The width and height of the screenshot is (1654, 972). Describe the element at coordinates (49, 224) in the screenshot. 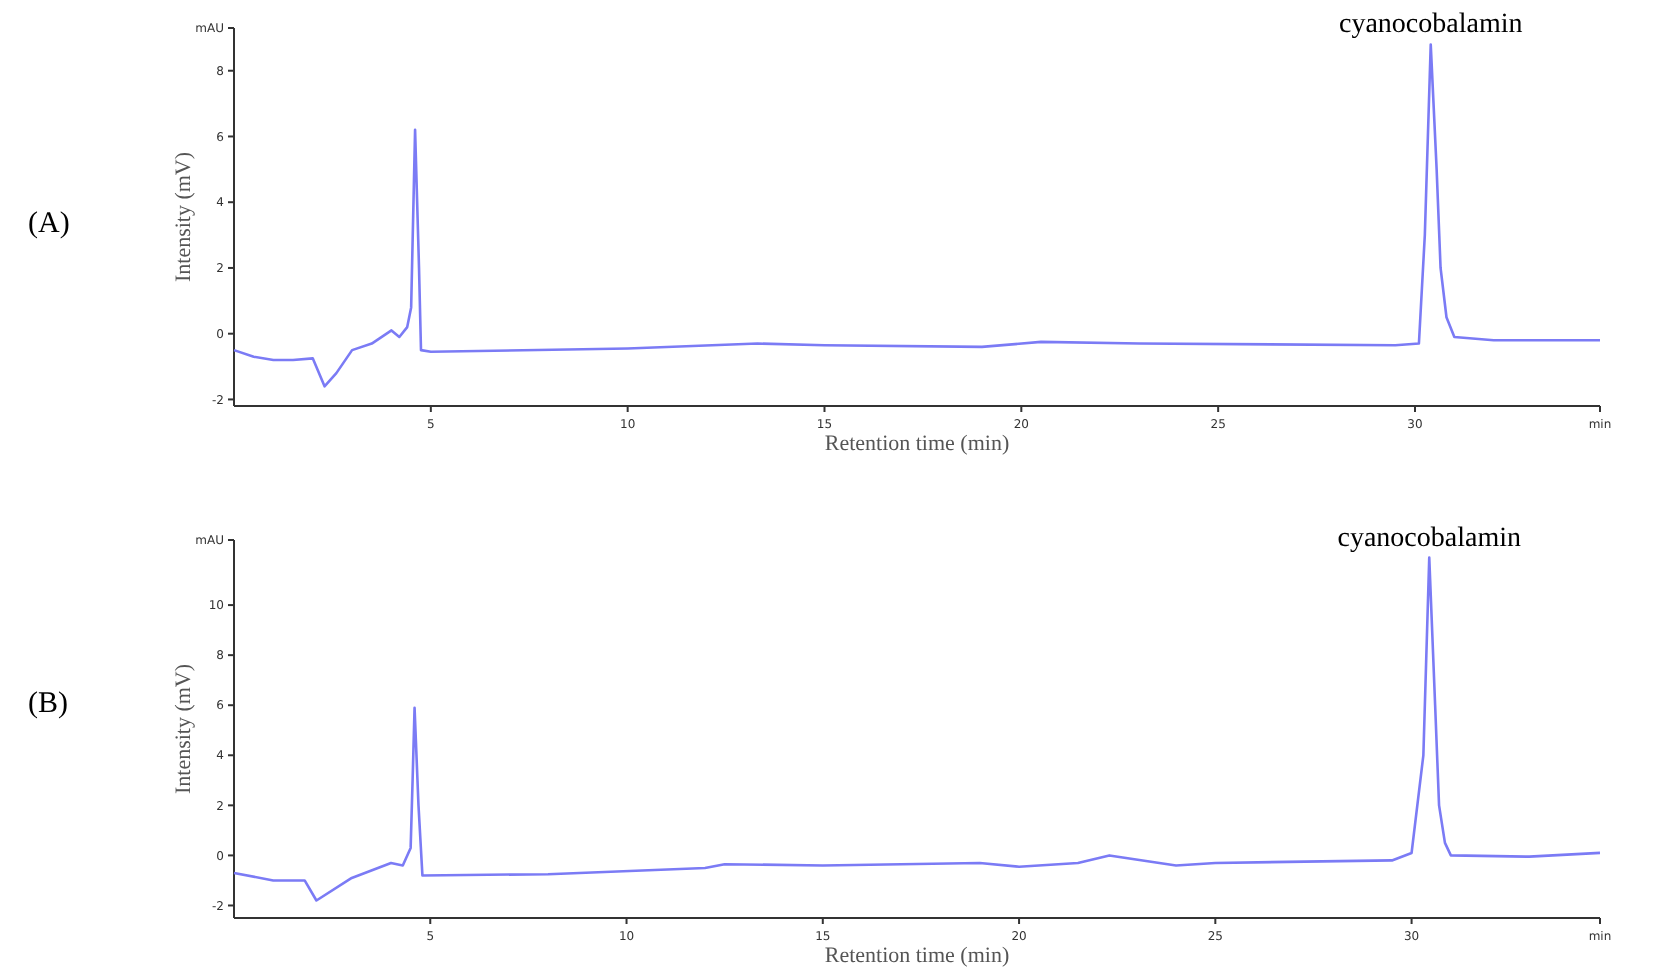

I see `text: (A)` at that location.